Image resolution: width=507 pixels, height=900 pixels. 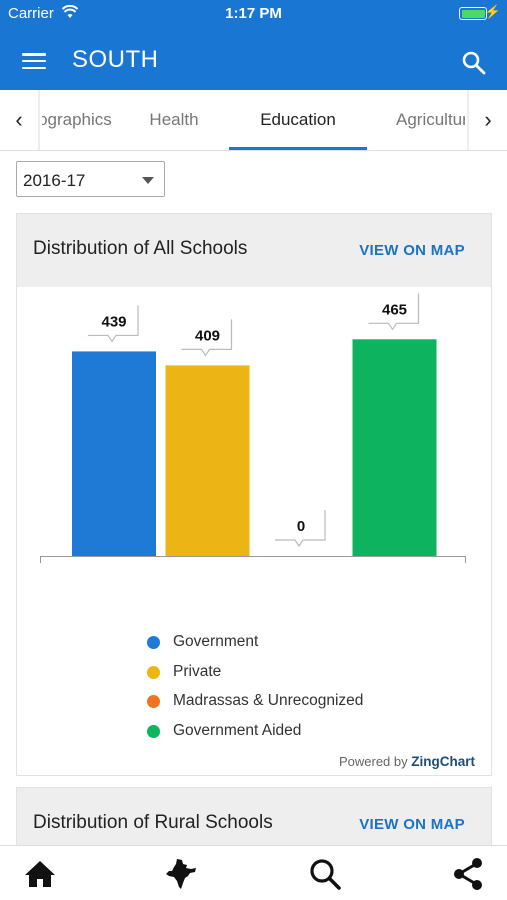 What do you see at coordinates (90, 179) in the screenshot?
I see `year-dropdown: 2016-17` at bounding box center [90, 179].